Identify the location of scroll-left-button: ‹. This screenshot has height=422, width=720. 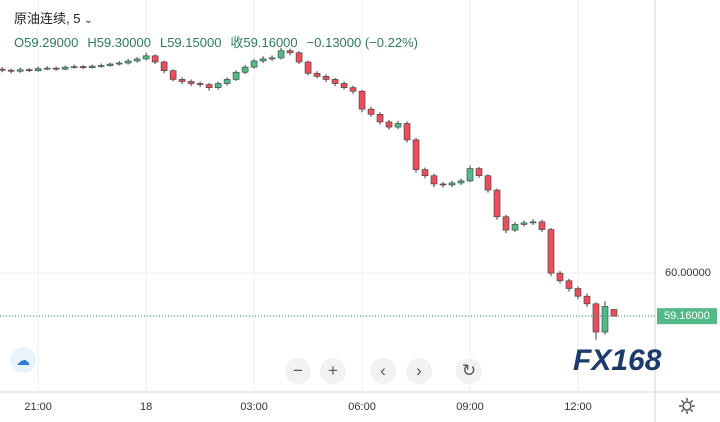
(383, 371).